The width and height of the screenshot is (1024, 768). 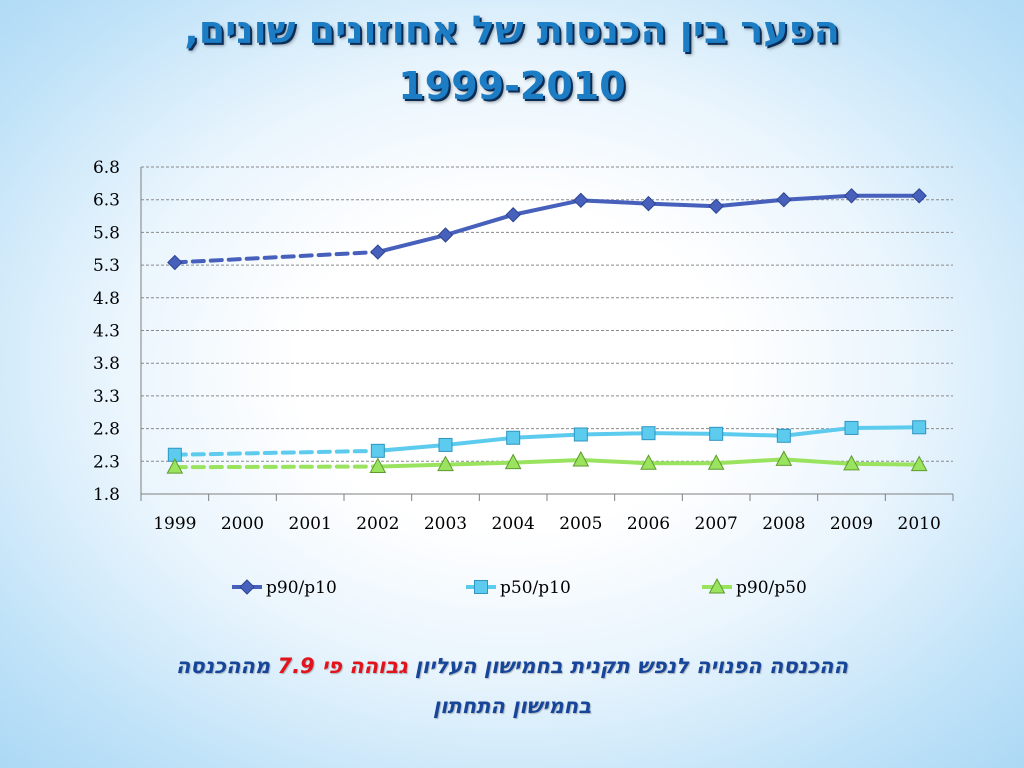 I want to click on y-tick-label: 2.8, so click(x=106, y=430).